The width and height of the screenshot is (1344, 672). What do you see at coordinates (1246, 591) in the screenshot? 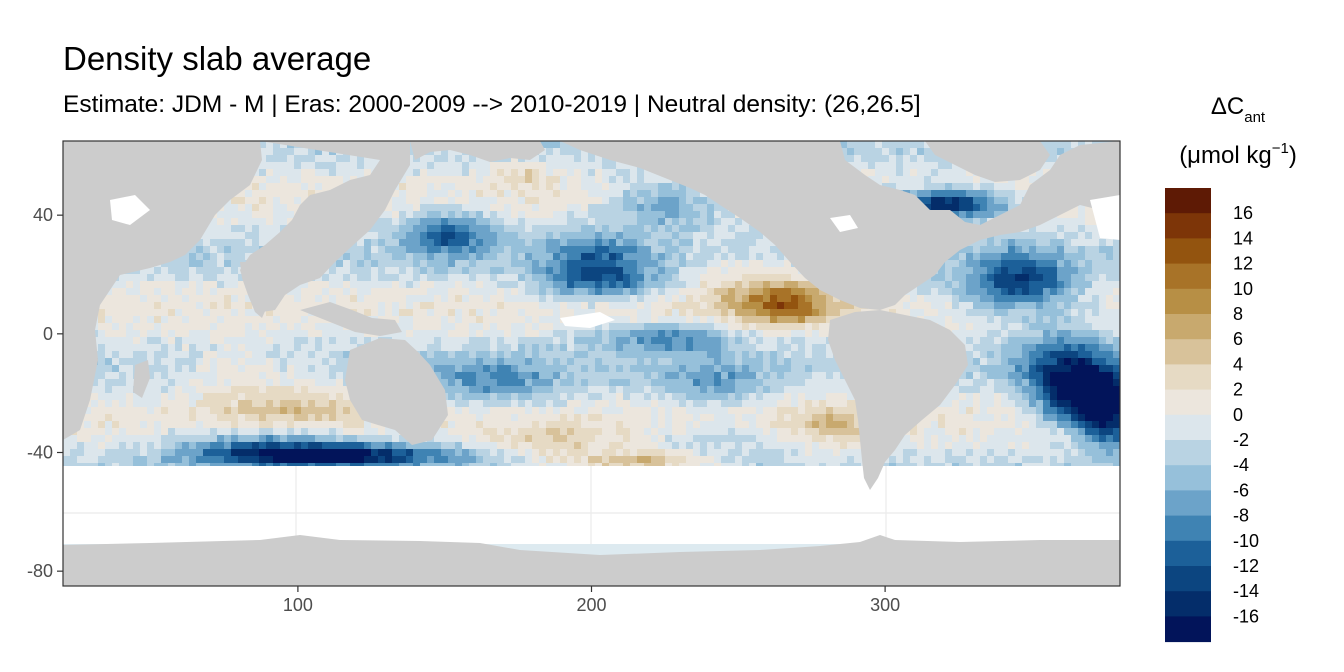
I see `legend-label: -14` at bounding box center [1246, 591].